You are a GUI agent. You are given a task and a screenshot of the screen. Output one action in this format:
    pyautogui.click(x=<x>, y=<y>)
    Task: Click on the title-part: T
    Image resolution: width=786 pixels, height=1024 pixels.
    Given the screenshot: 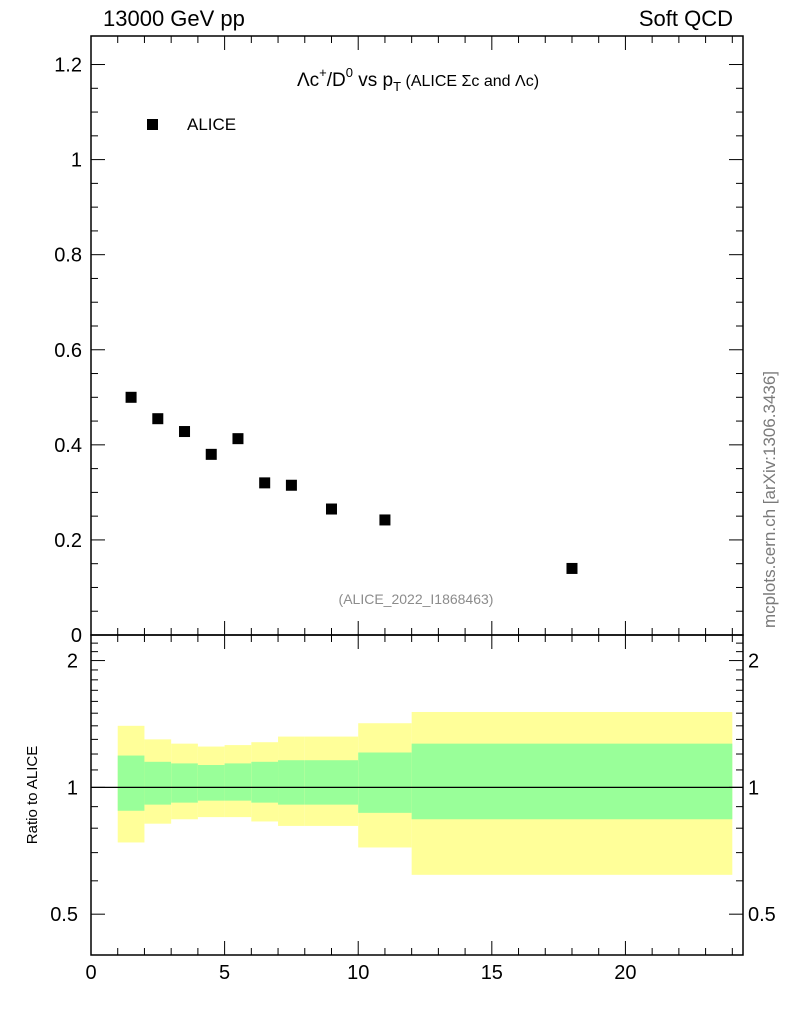 What is the action you would take?
    pyautogui.click(x=397, y=86)
    